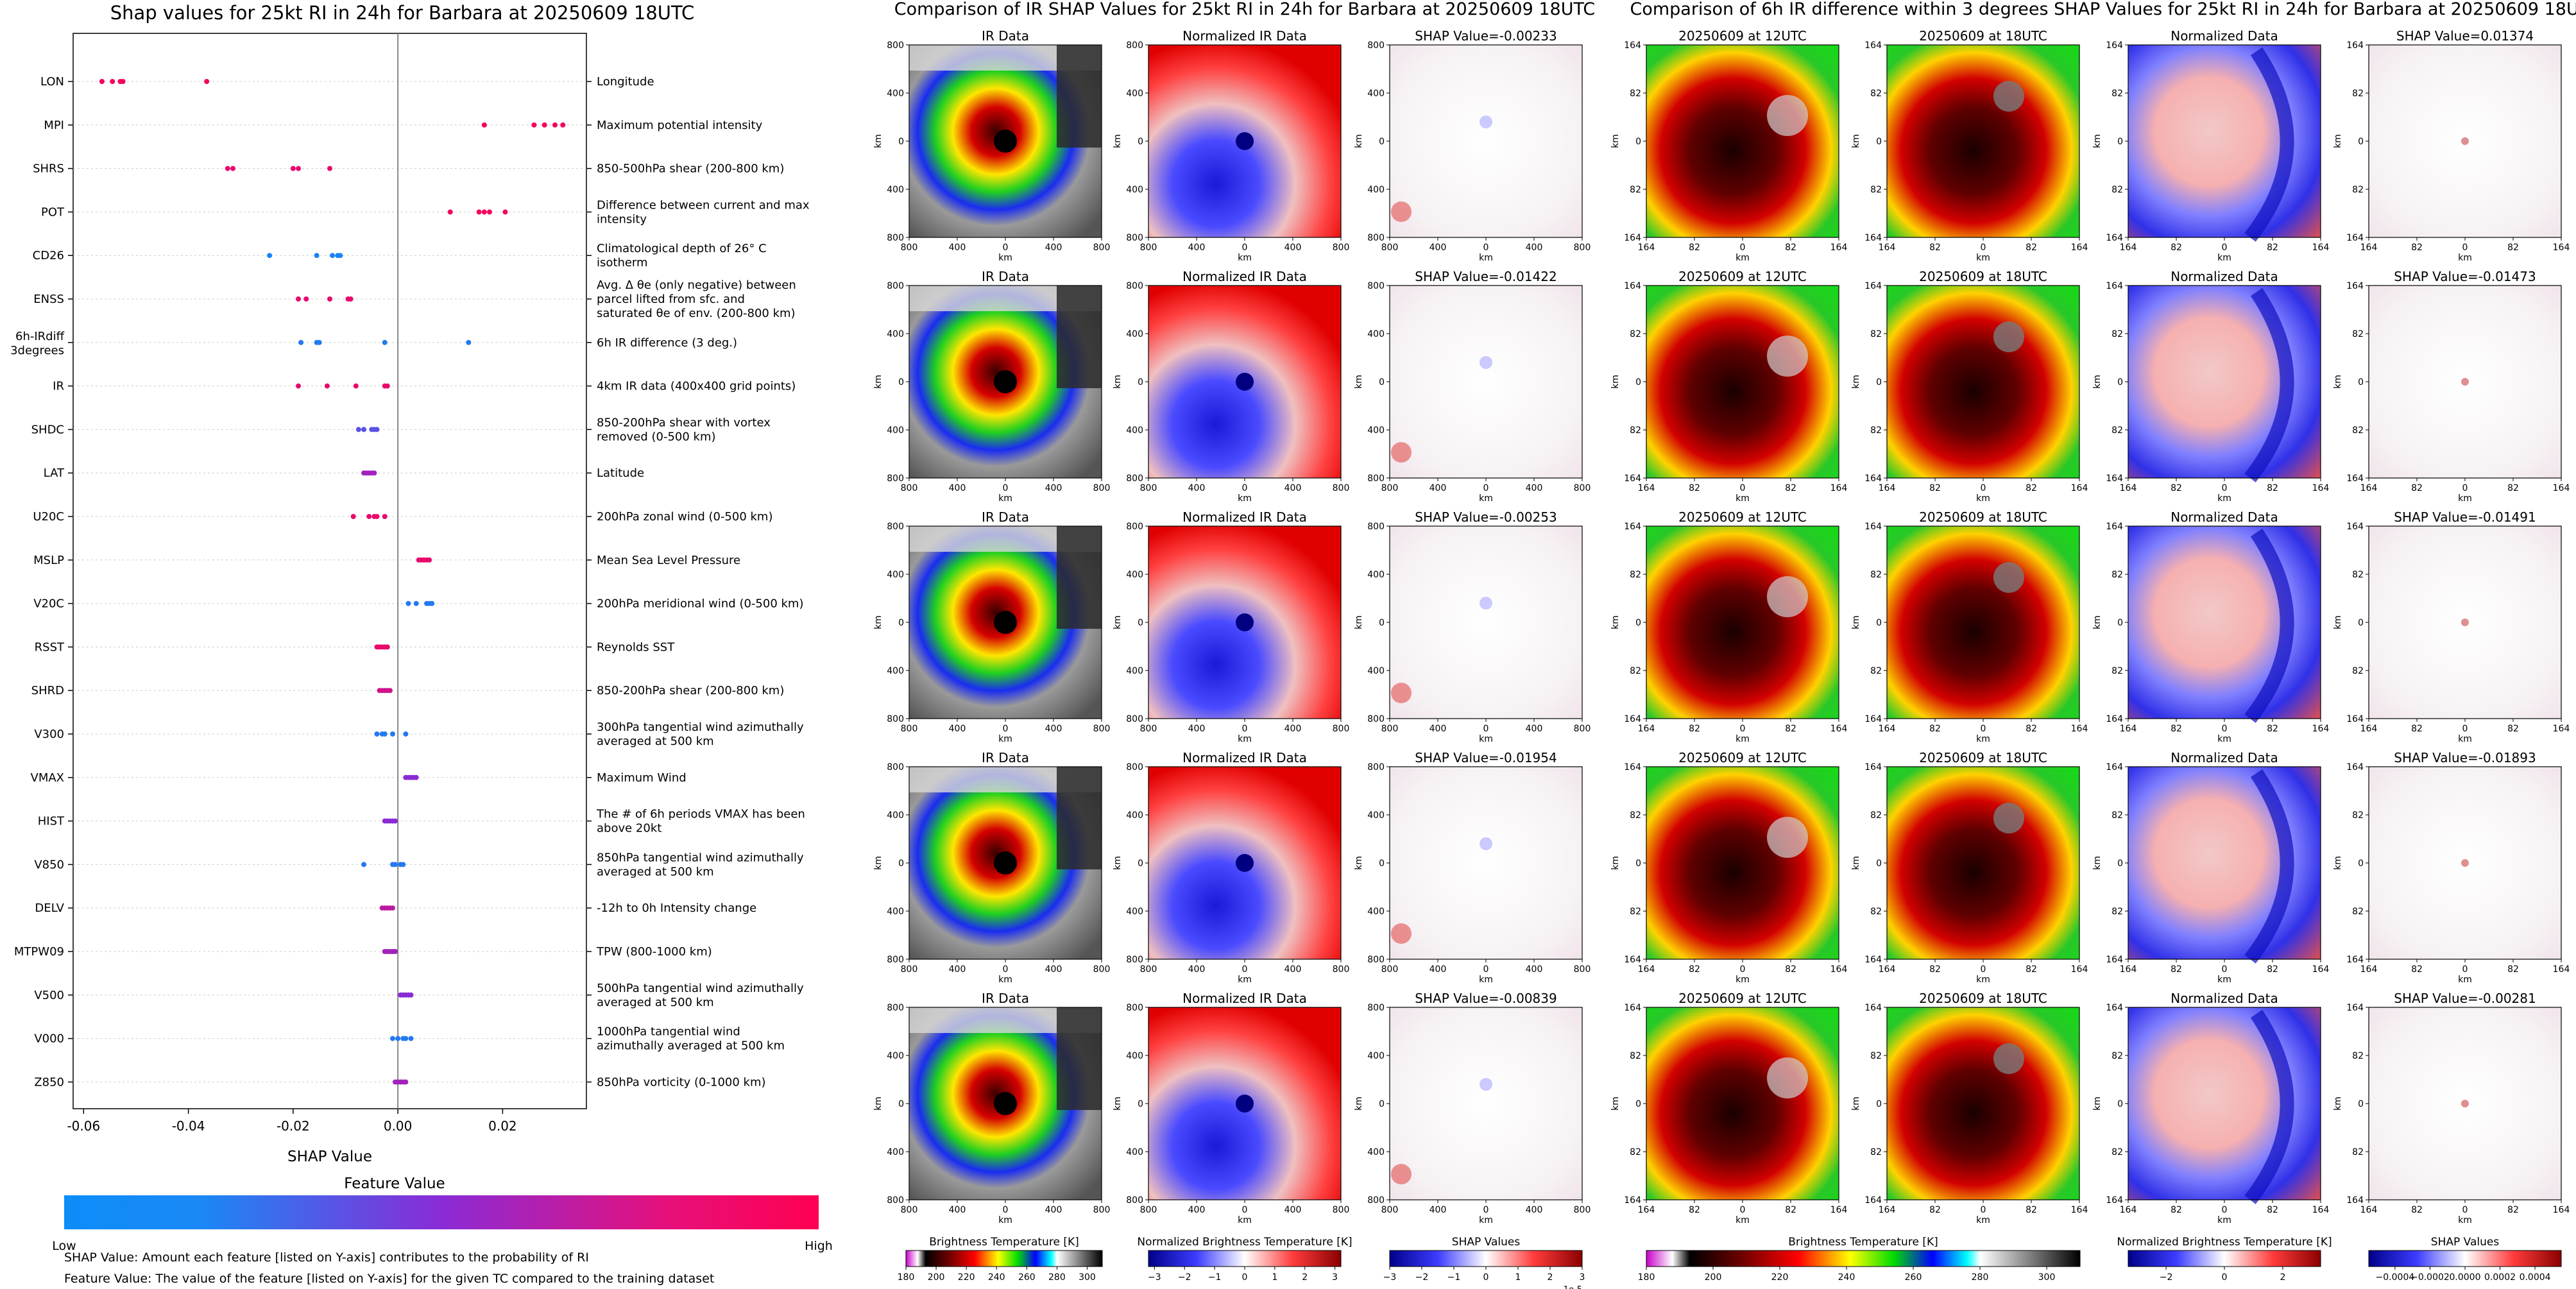 Image resolution: width=2576 pixels, height=1289 pixels. What do you see at coordinates (1079, 577) in the screenshot?
I see `ir-cold-region` at bounding box center [1079, 577].